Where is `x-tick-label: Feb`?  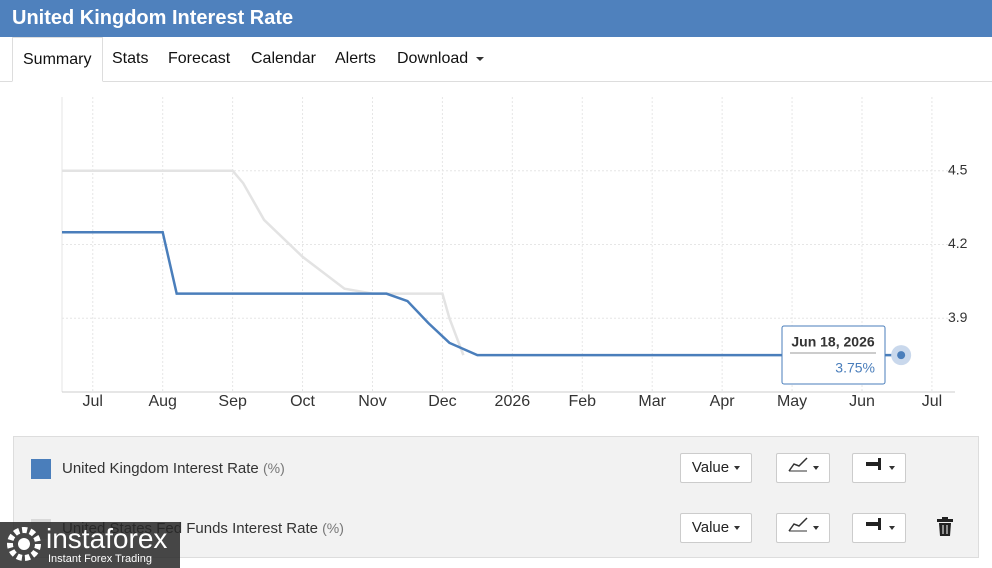
x-tick-label: Feb is located at coordinates (582, 401).